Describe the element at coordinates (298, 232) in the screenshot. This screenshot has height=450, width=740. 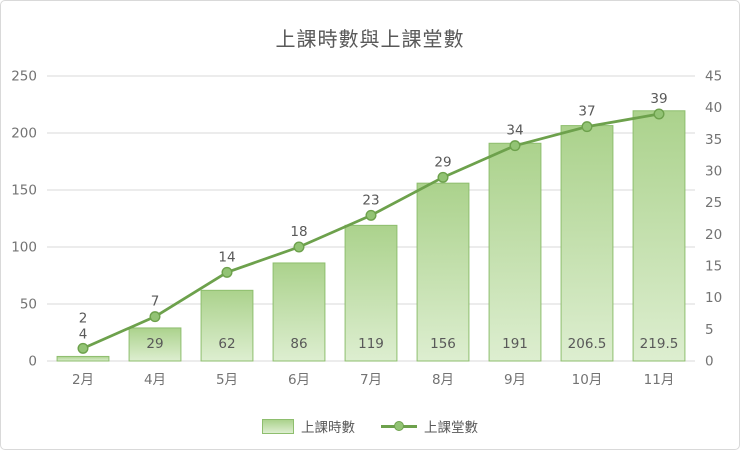
I see `line-data-label: 18` at that location.